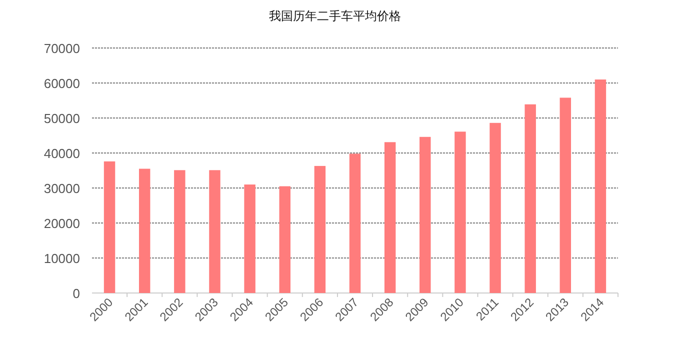 The height and width of the screenshot is (345, 673). What do you see at coordinates (62, 83) in the screenshot?
I see `y-tick-label: 60000` at bounding box center [62, 83].